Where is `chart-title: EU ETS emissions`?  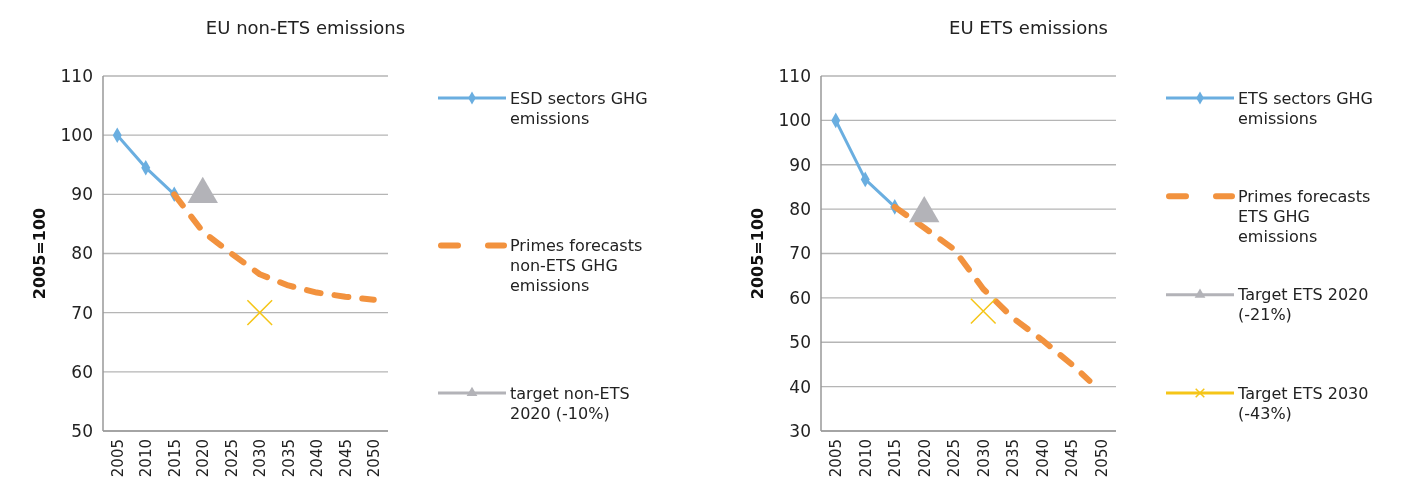 chart-title: EU ETS emissions is located at coordinates (1028, 27).